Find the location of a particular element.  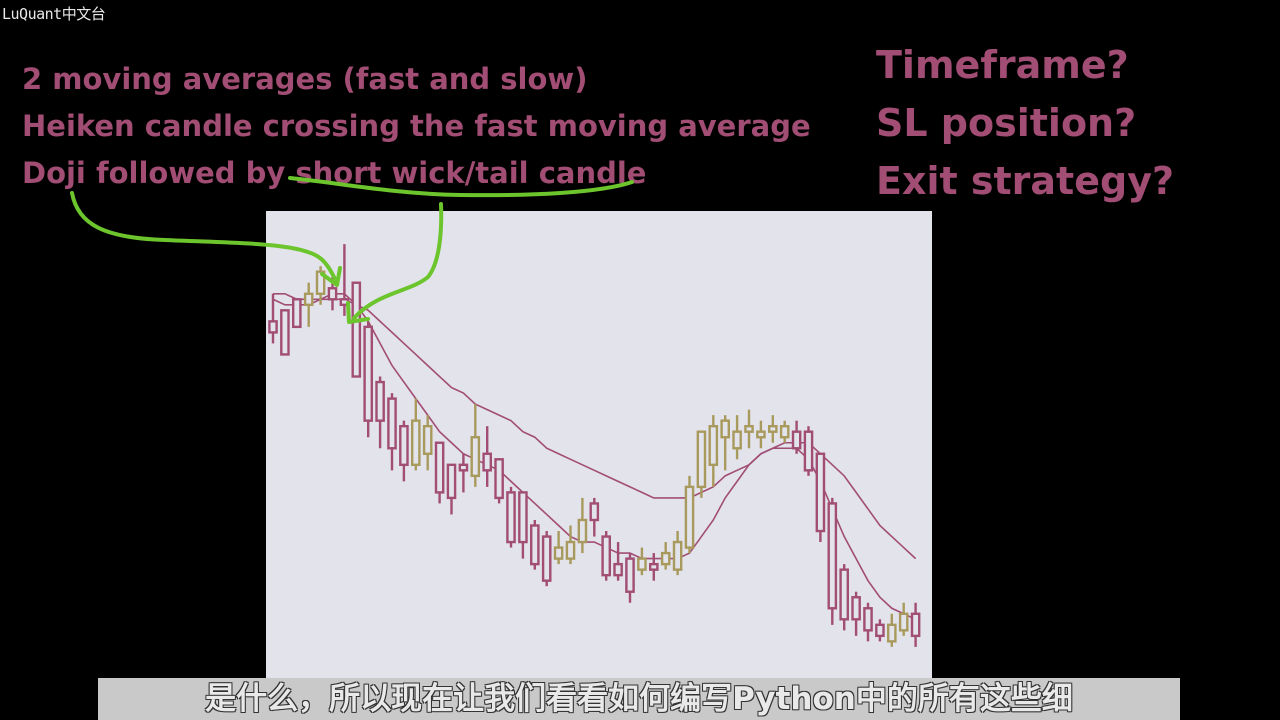

subtitle-caption: 是什么，所以现在让我们看看如何编写Python中的所有这些细 is located at coordinates (639, 699).